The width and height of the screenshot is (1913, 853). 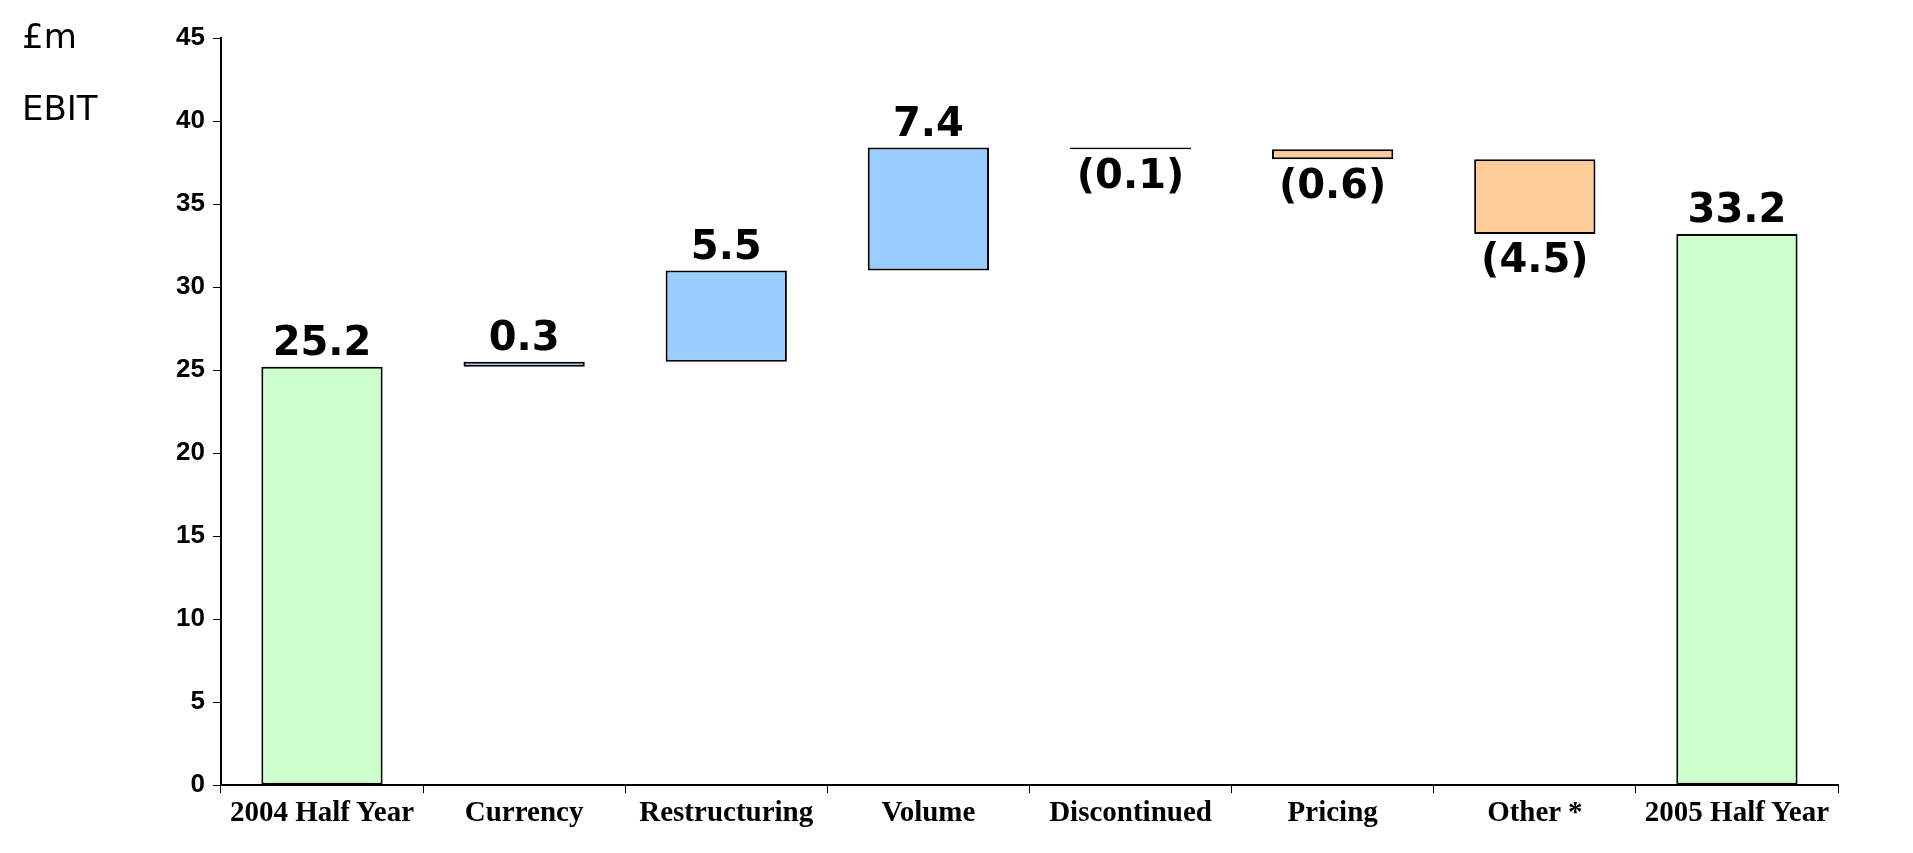 What do you see at coordinates (1737, 208) in the screenshot?
I see `data-label: 33.2` at bounding box center [1737, 208].